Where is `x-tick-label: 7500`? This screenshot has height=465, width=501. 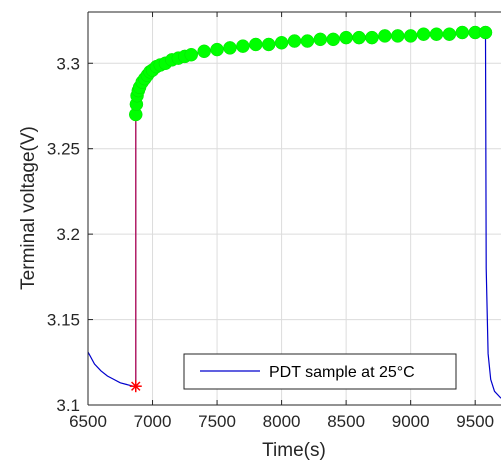 x-tick-label: 7500 is located at coordinates (217, 421).